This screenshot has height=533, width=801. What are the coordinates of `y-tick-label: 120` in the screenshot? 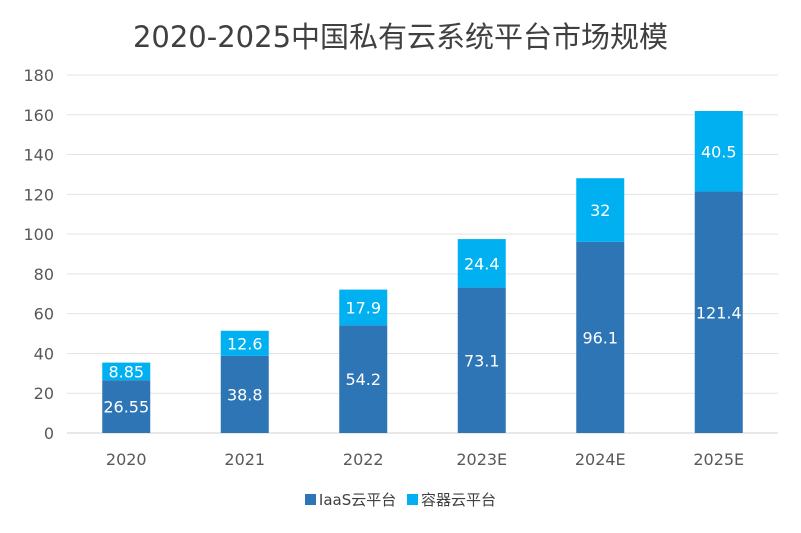 It's located at (38, 194).